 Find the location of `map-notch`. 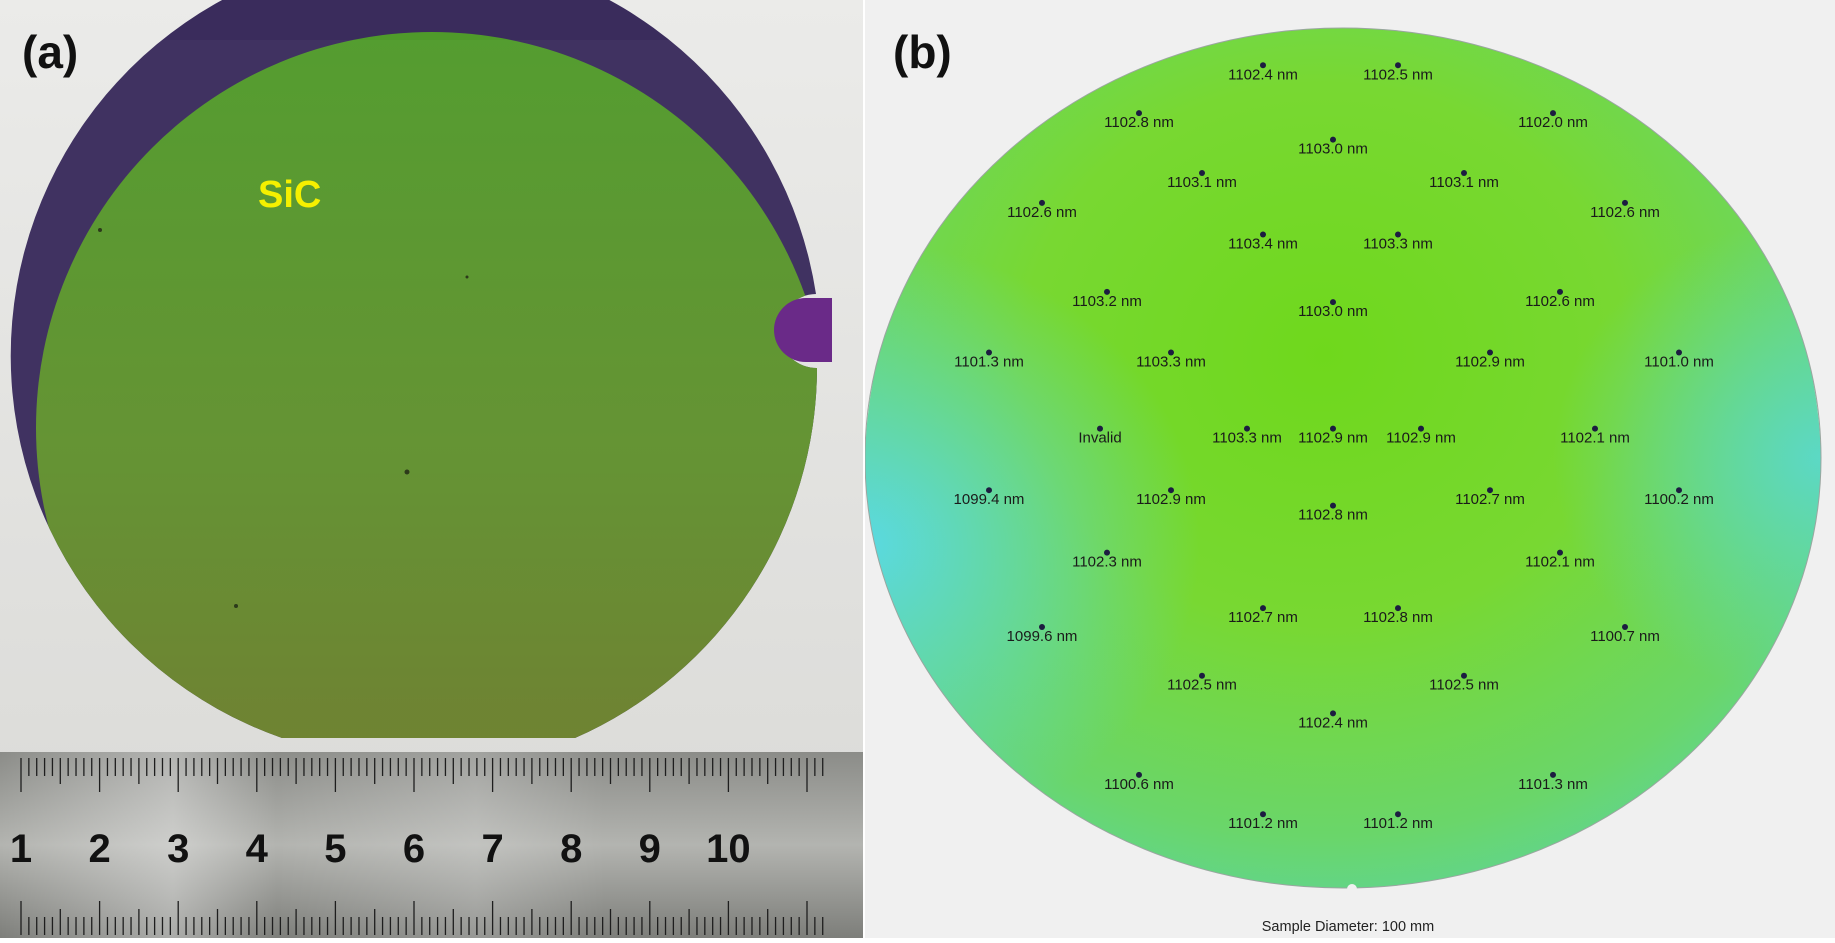

map-notch is located at coordinates (1352, 889).